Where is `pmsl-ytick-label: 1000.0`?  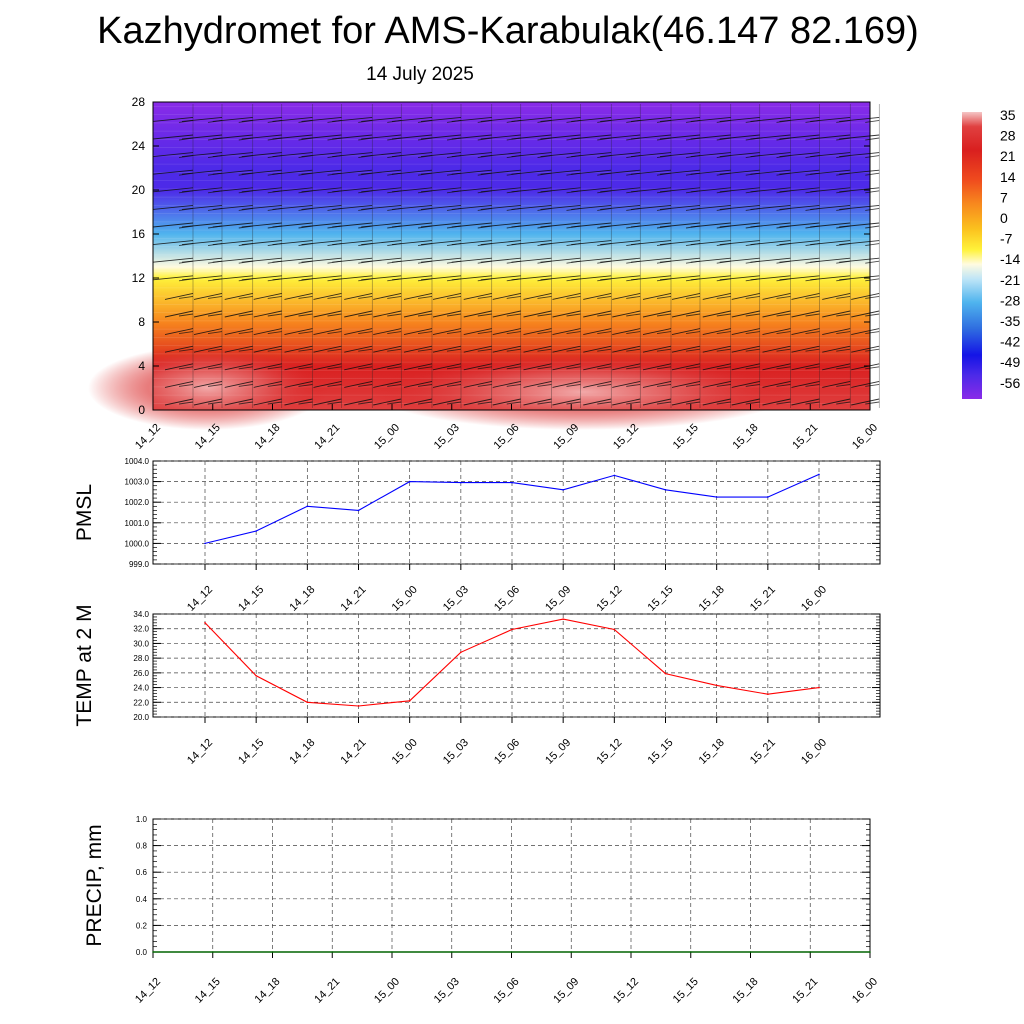 pmsl-ytick-label: 1000.0 is located at coordinates (137, 543).